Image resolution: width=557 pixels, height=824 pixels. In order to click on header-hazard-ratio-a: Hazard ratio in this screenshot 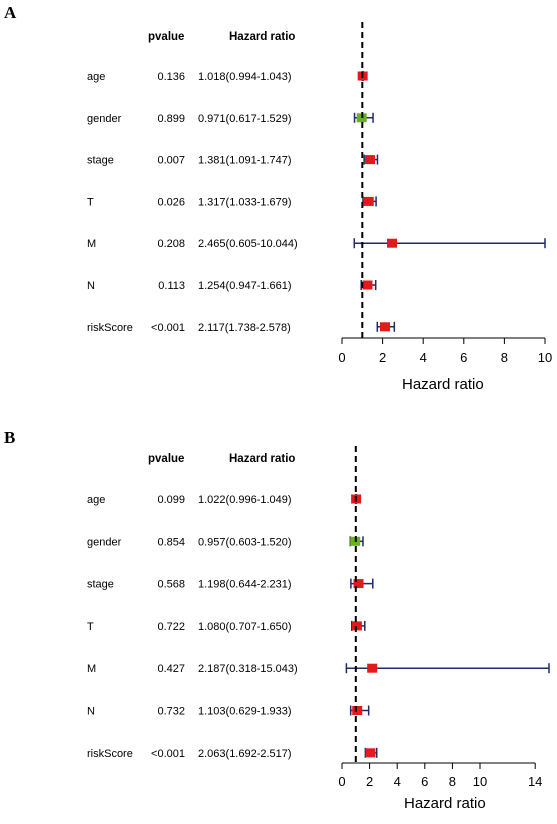, I will do `click(262, 37)`.